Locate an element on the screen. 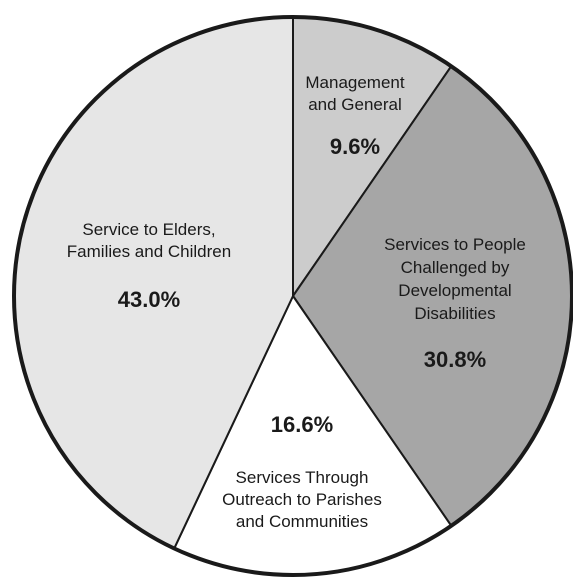 This screenshot has height=577, width=573. slice-value-label: 16.6% is located at coordinates (302, 424).